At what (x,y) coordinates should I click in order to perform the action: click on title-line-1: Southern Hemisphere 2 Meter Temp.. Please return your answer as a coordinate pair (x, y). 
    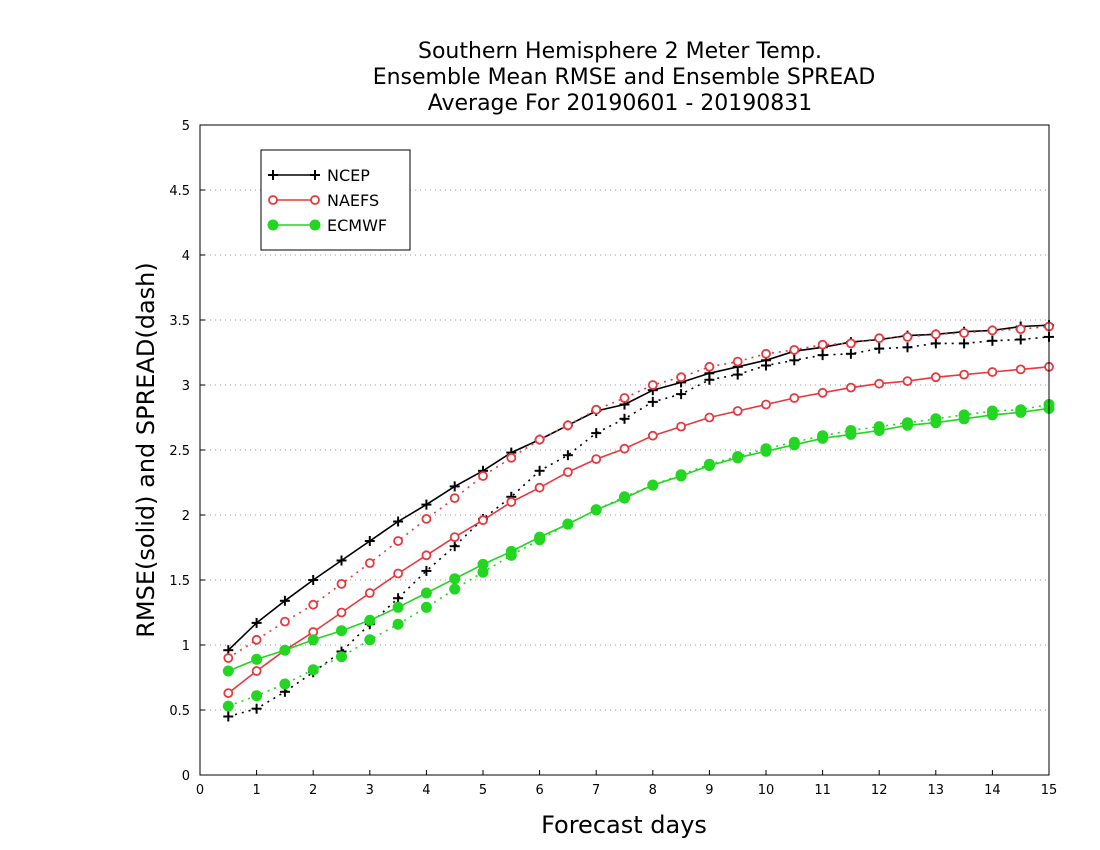
    Looking at the image, I should click on (620, 51).